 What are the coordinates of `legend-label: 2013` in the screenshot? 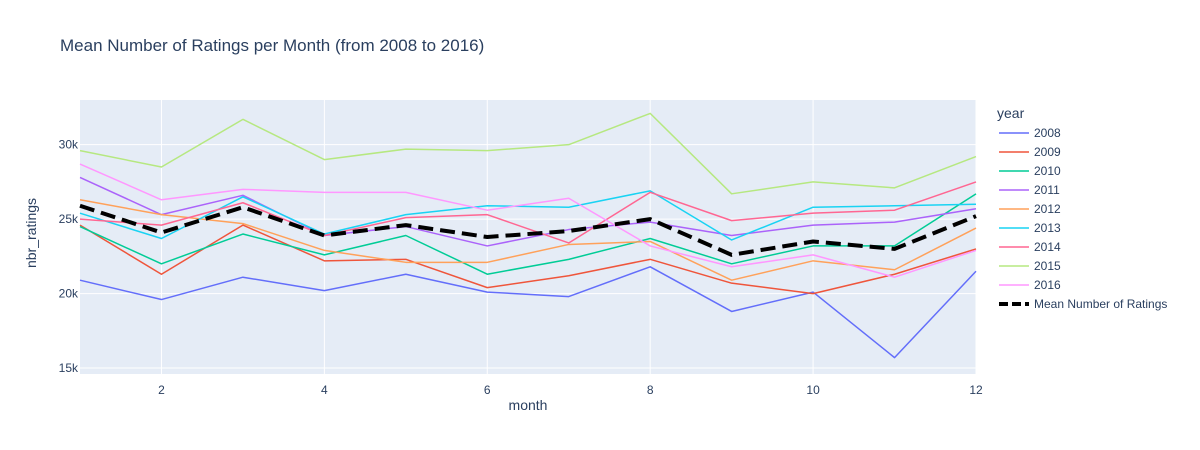 It's located at (1047, 228).